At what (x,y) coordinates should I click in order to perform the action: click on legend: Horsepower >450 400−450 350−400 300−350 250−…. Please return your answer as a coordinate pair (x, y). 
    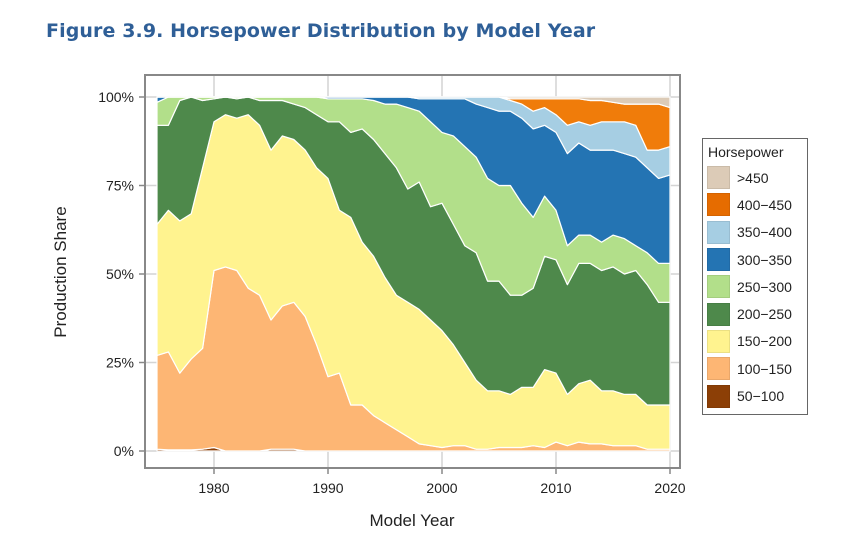
    Looking at the image, I should click on (755, 276).